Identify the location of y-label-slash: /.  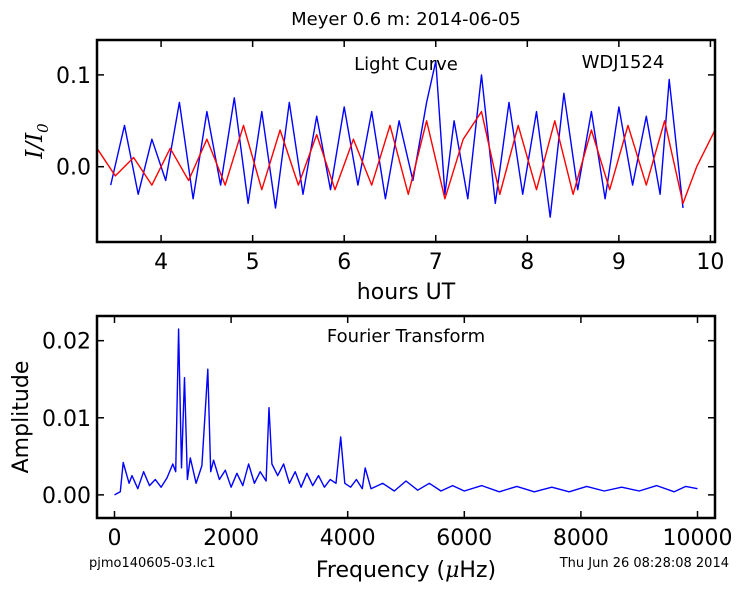
(35, 146).